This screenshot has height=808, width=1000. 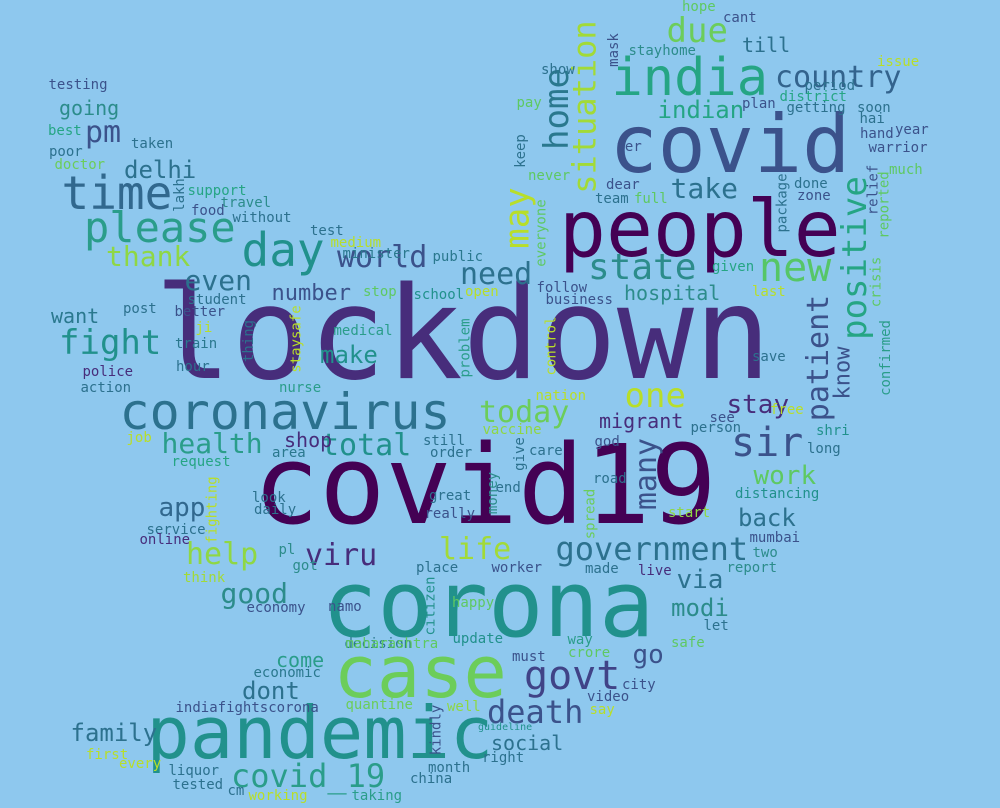 What do you see at coordinates (249, 341) in the screenshot?
I see `word-thing: thing` at bounding box center [249, 341].